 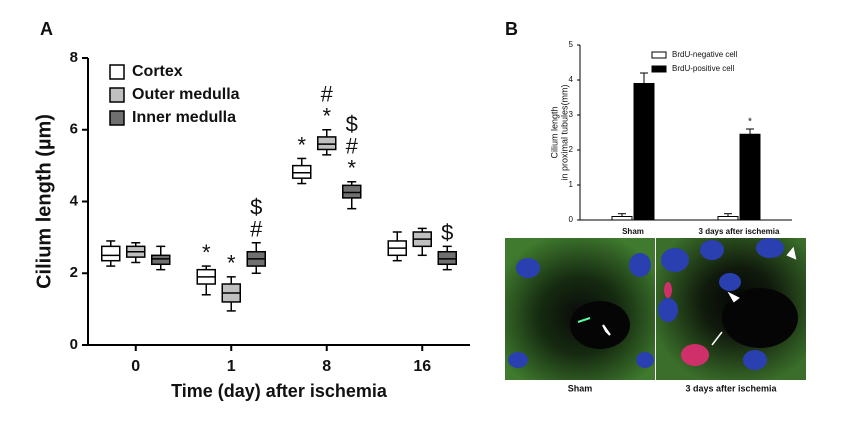 What do you see at coordinates (571, 184) in the screenshot?
I see `y-tick-label: 1` at bounding box center [571, 184].